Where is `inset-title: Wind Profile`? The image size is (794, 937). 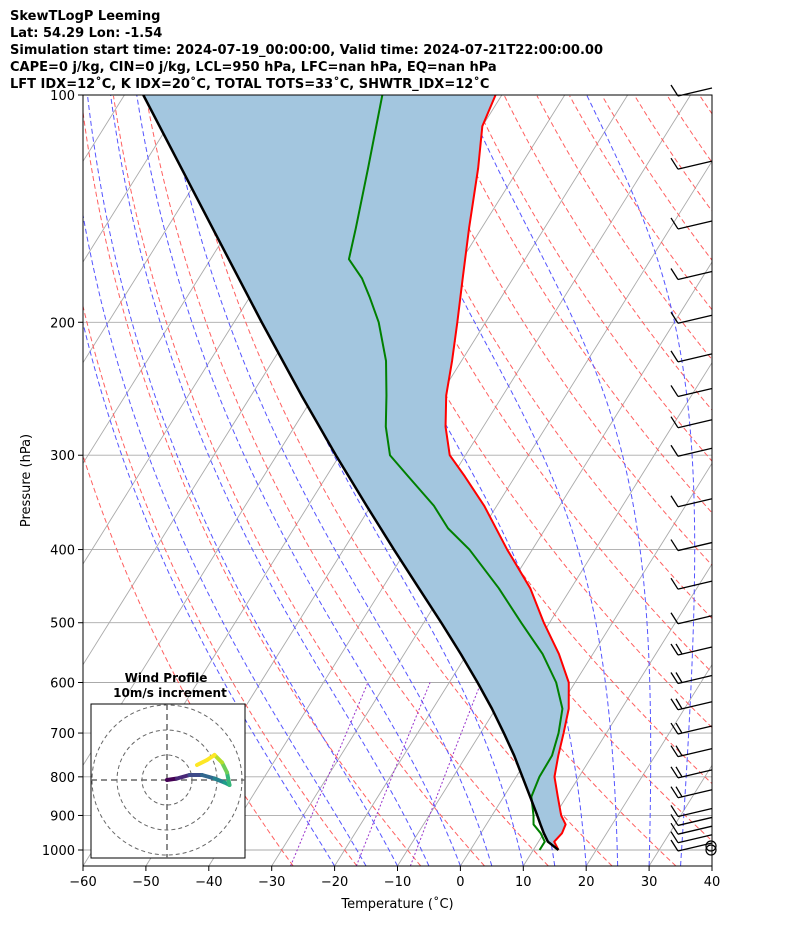
inset-title: Wind Profile is located at coordinates (166, 678).